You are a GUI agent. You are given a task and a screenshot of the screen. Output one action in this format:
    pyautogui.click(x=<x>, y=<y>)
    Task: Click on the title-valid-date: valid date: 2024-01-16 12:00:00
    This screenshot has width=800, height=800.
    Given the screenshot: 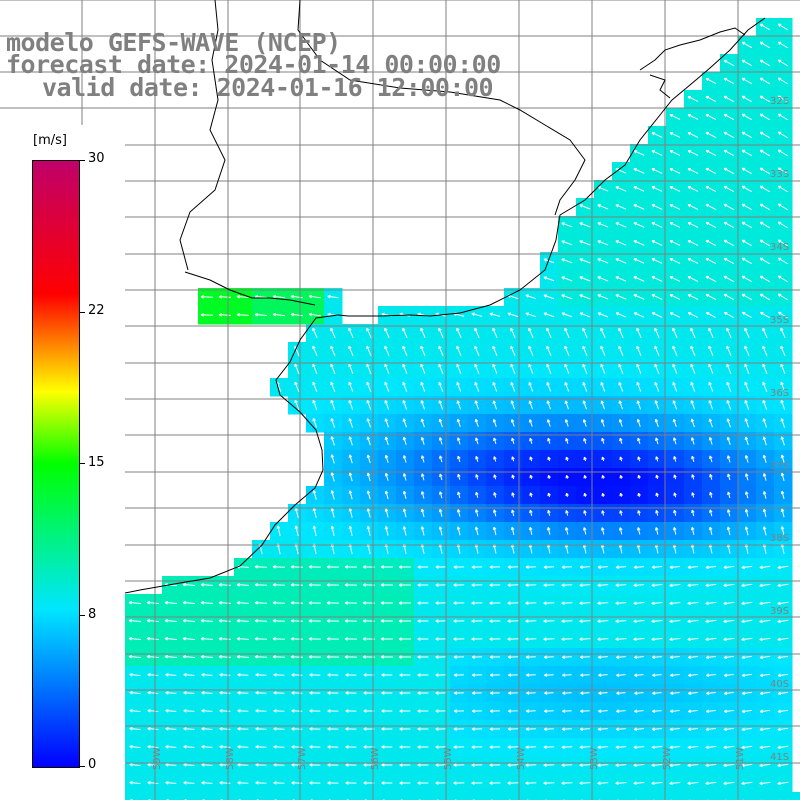 What is the action you would take?
    pyautogui.click(x=268, y=87)
    